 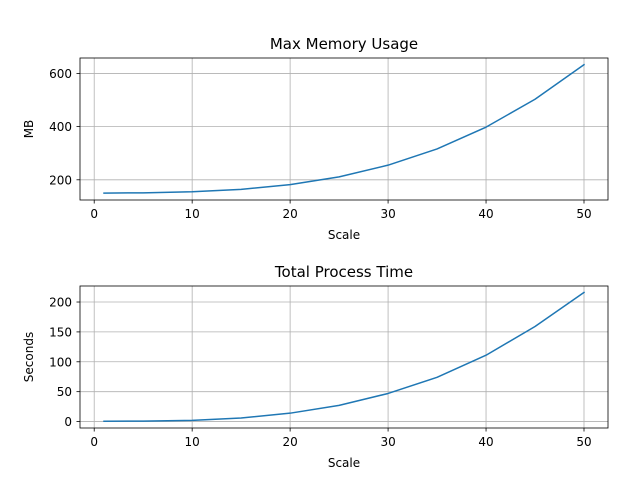 What do you see at coordinates (29, 129) in the screenshot?
I see `y-axis-label: MB` at bounding box center [29, 129].